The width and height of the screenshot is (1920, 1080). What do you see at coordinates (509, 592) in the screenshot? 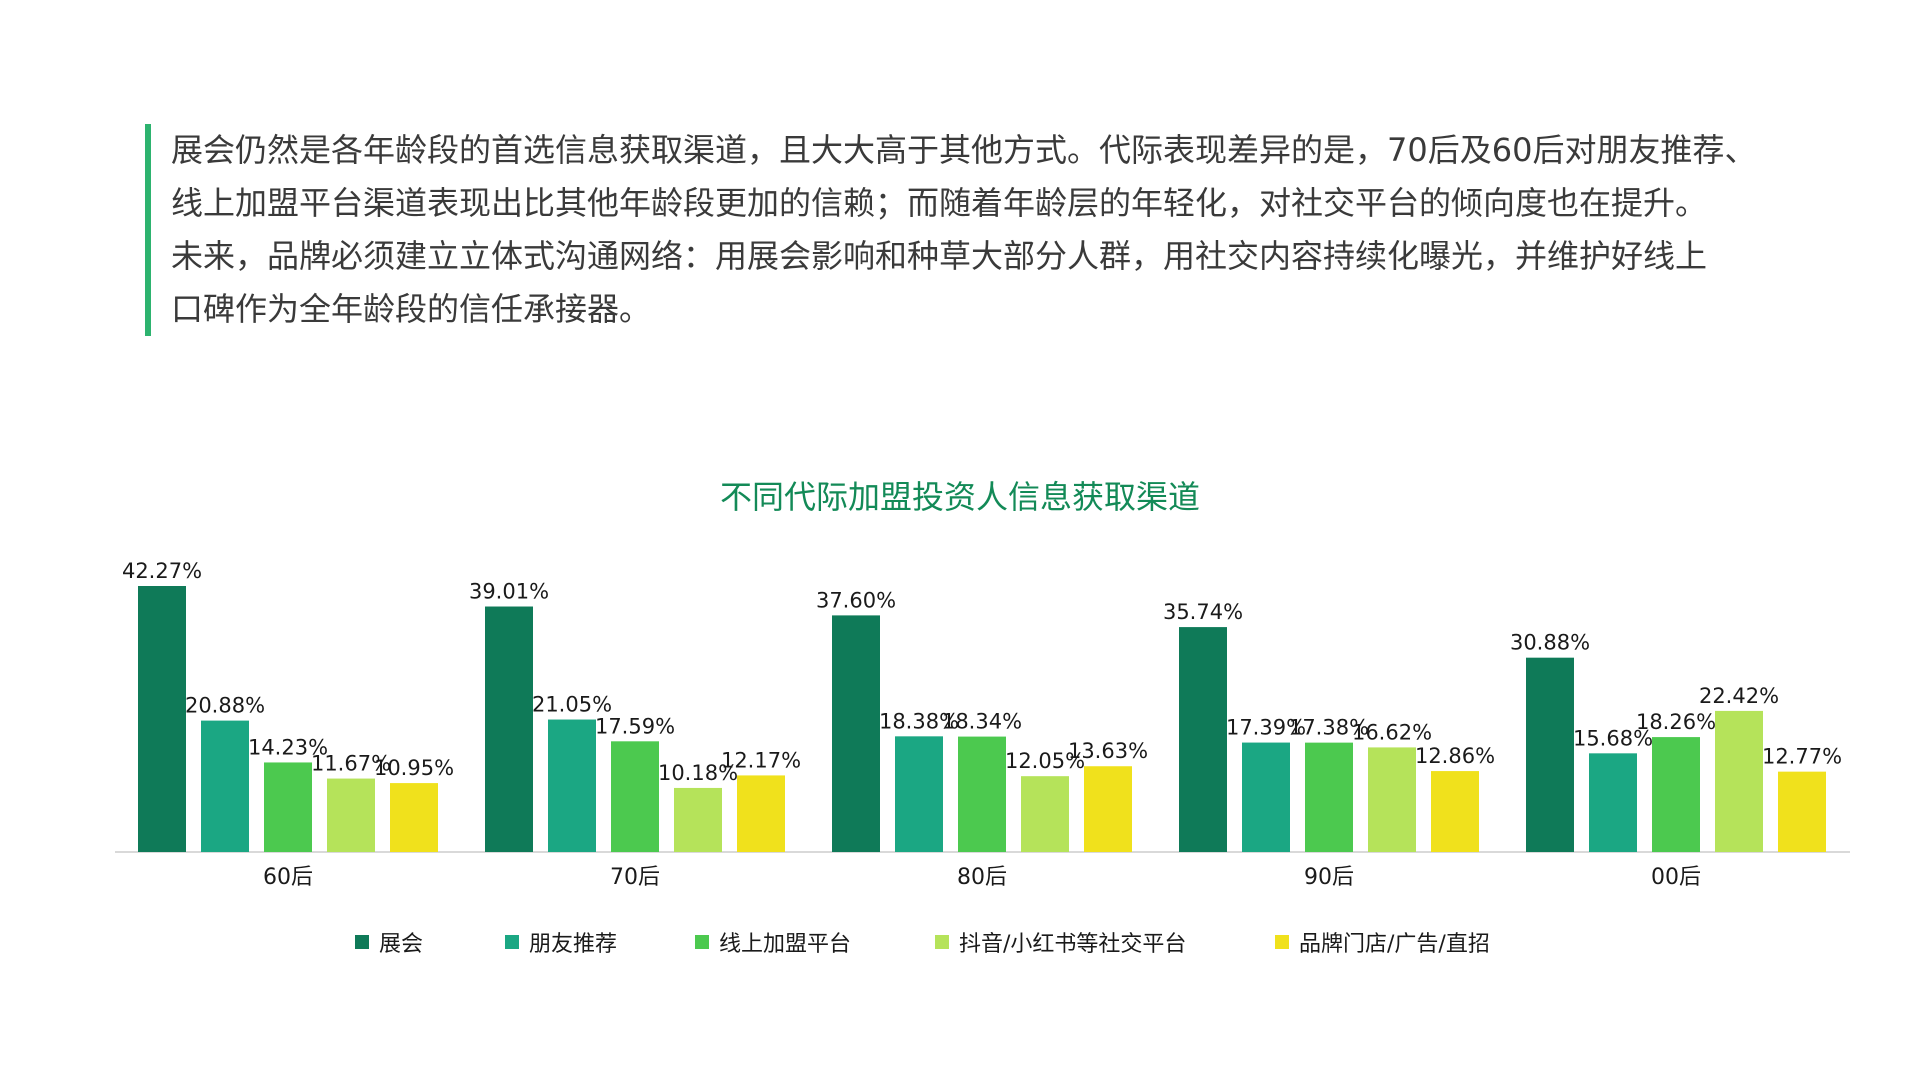
I see `data-label: 39.01%` at bounding box center [509, 592].